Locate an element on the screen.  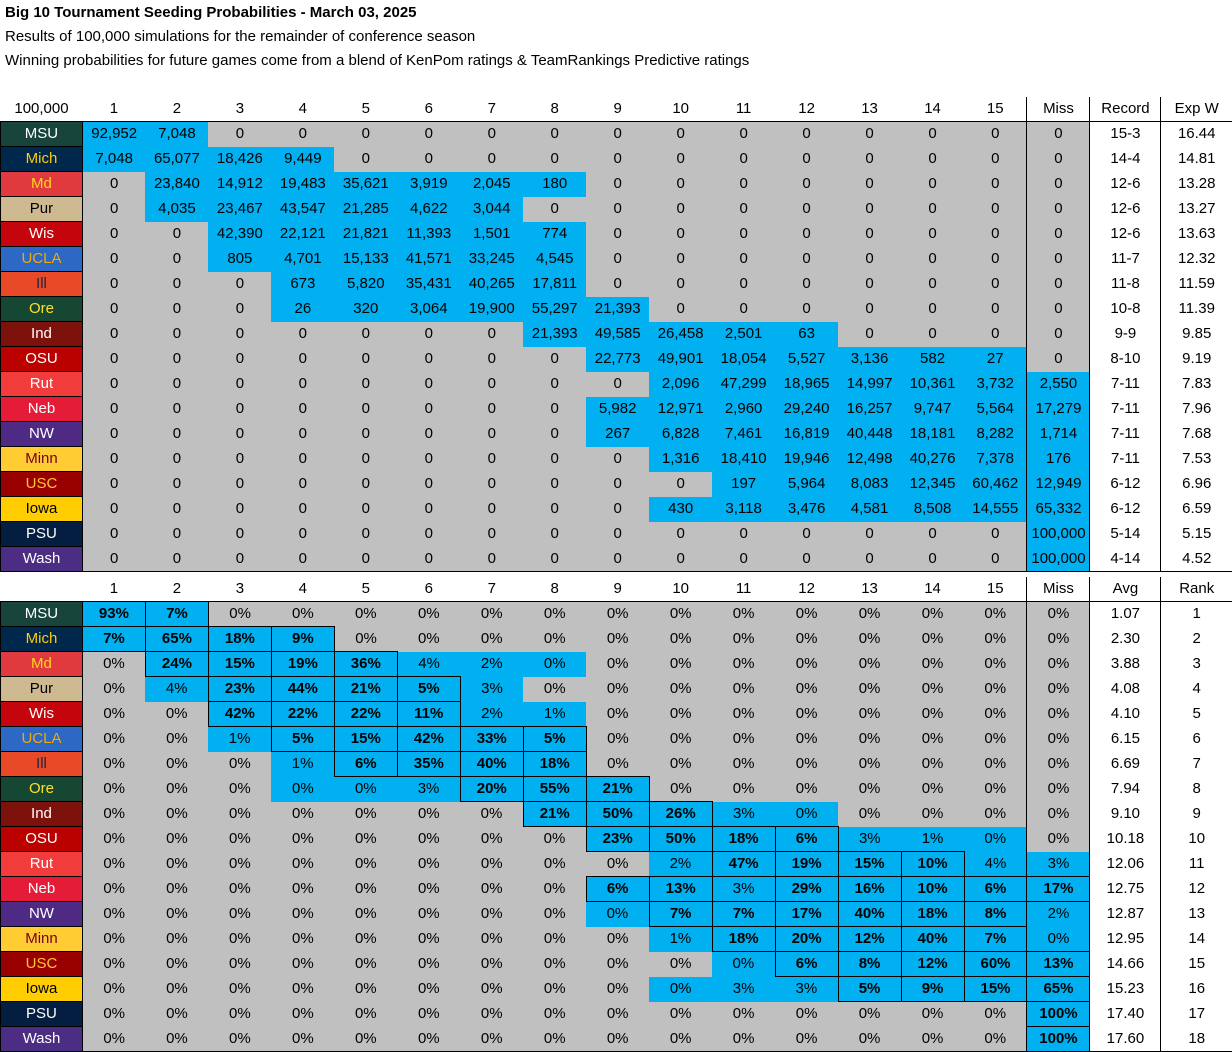
header-record: Record is located at coordinates (1125, 109).